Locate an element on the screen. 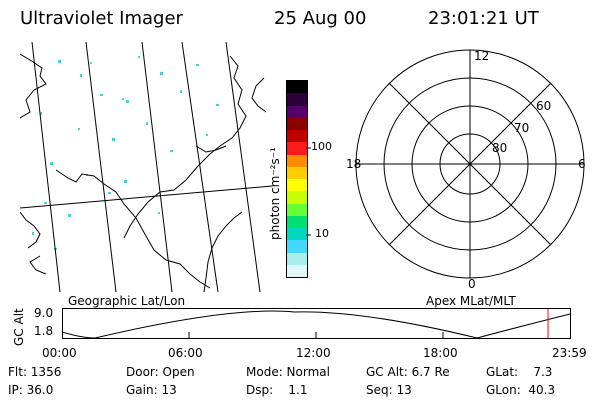  date-label: 25 Aug 00 is located at coordinates (320, 18).